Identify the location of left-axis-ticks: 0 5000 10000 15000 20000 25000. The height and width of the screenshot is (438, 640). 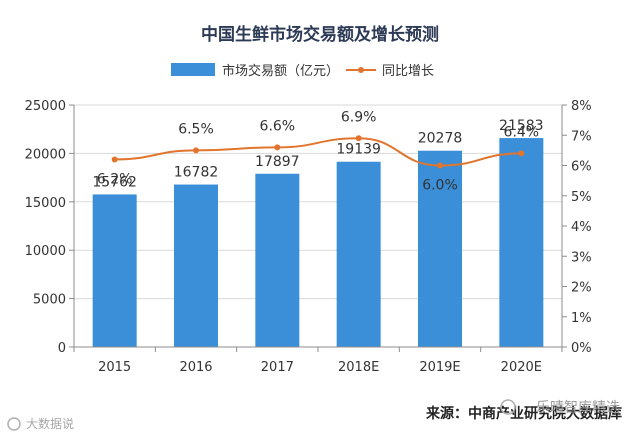
(49, 227).